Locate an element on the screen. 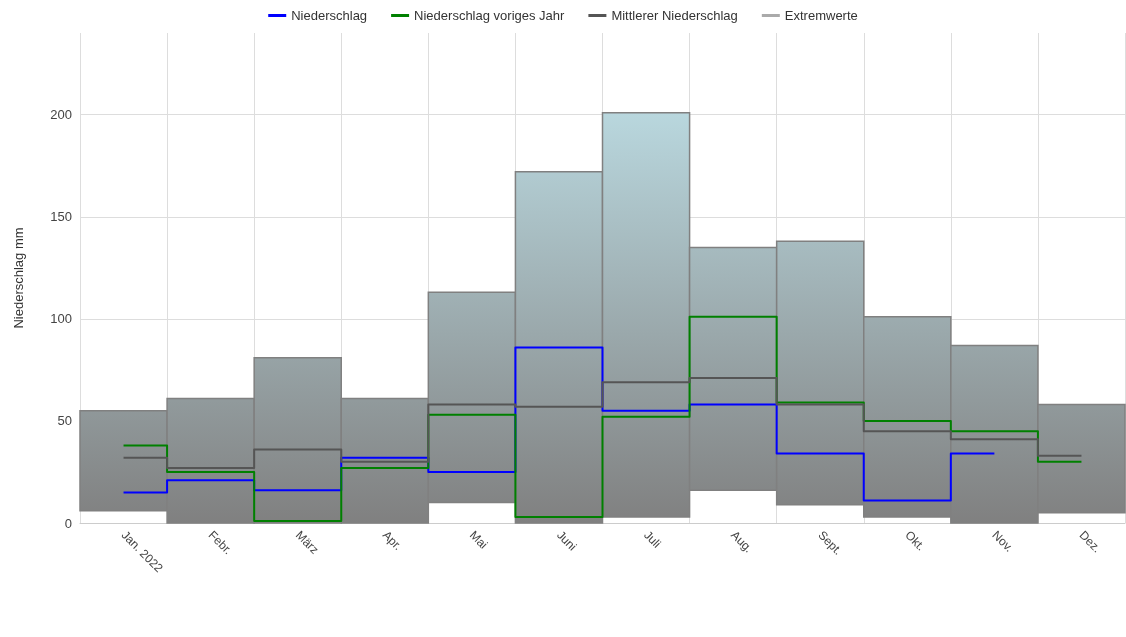 The image size is (1126, 637). legend-label: Extremwerte is located at coordinates (821, 15).